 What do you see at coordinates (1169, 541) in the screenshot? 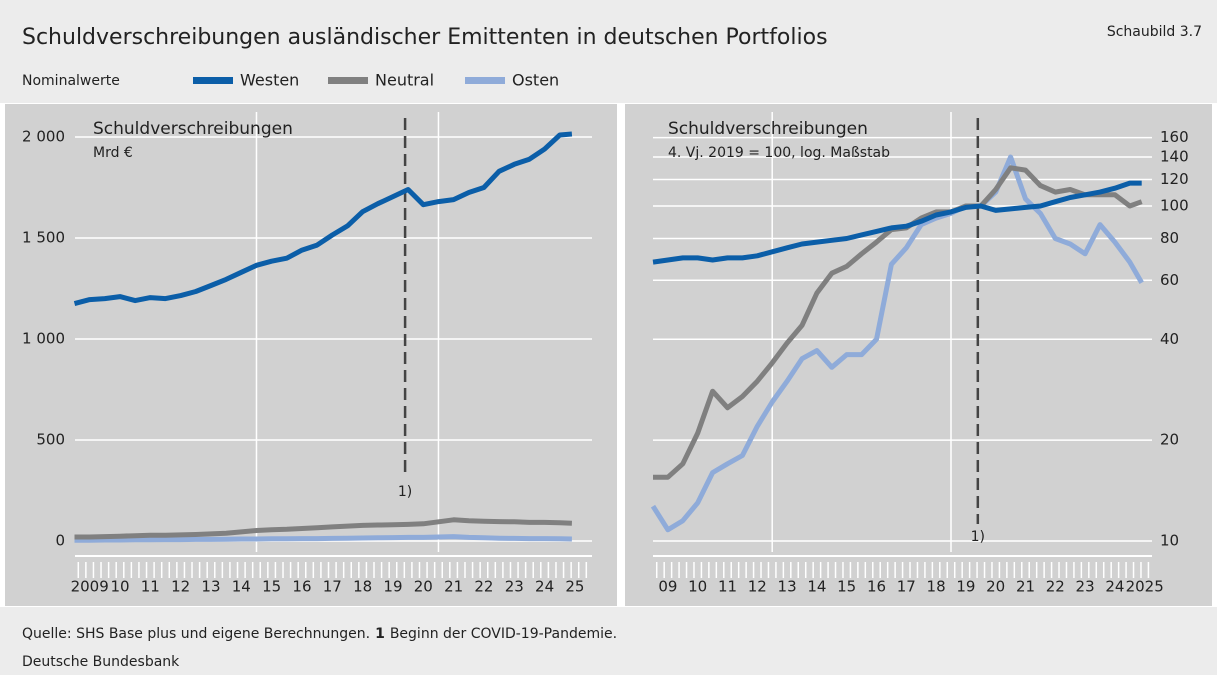
I see `y-tick-label: 10` at bounding box center [1169, 541].